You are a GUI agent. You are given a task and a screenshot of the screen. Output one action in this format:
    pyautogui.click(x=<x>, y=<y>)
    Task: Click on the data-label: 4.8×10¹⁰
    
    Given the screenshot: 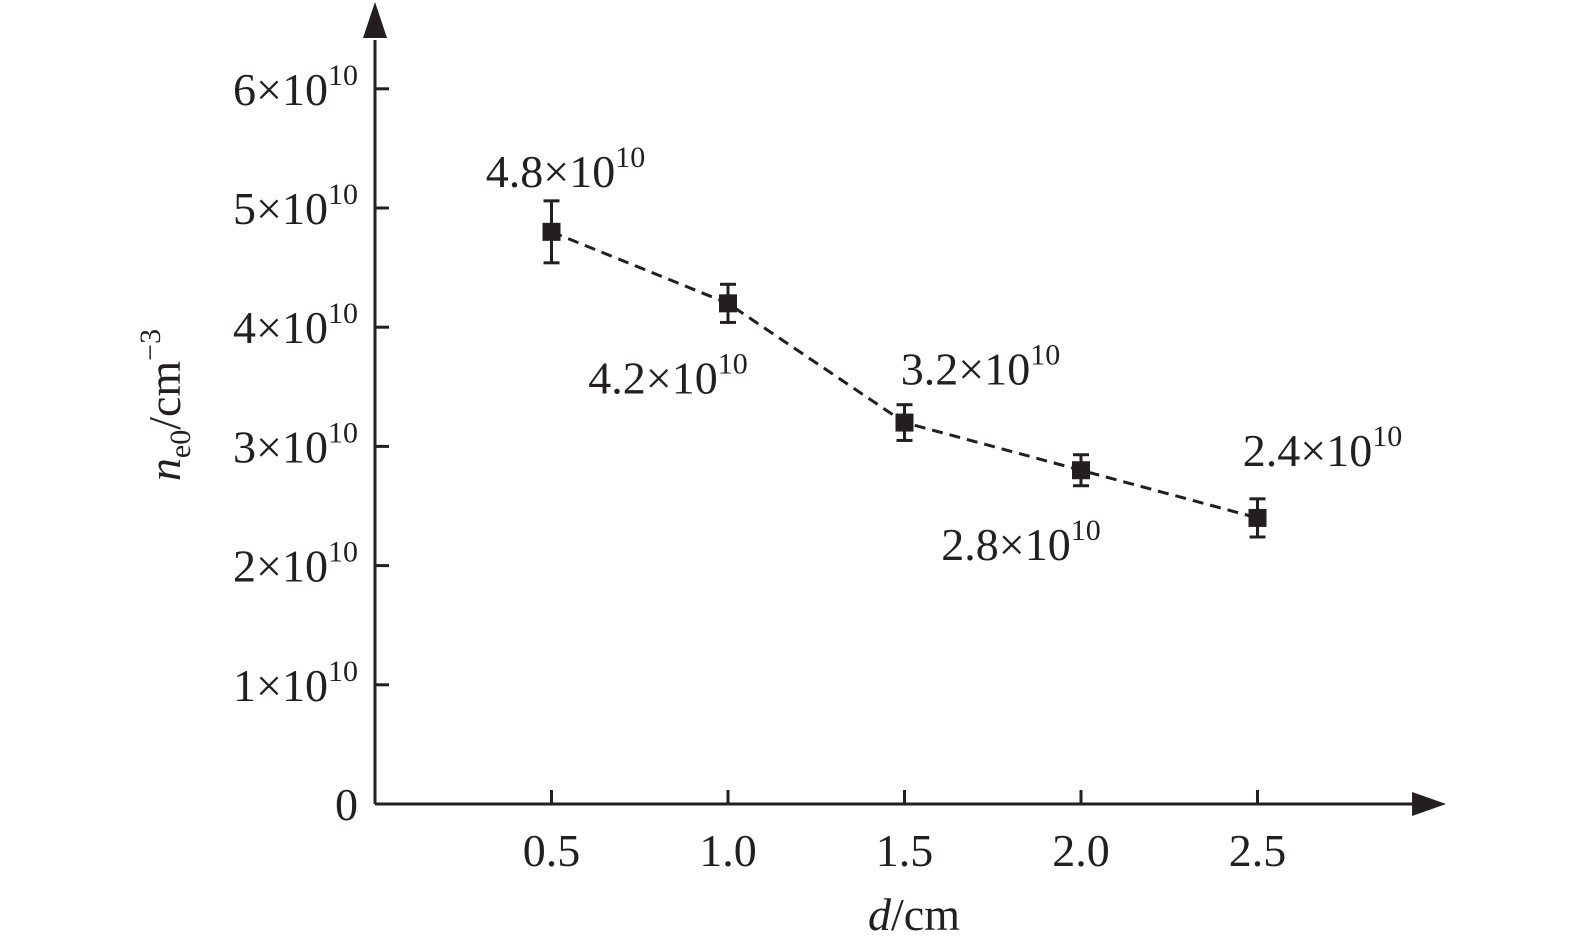 What is the action you would take?
    pyautogui.click(x=565, y=169)
    